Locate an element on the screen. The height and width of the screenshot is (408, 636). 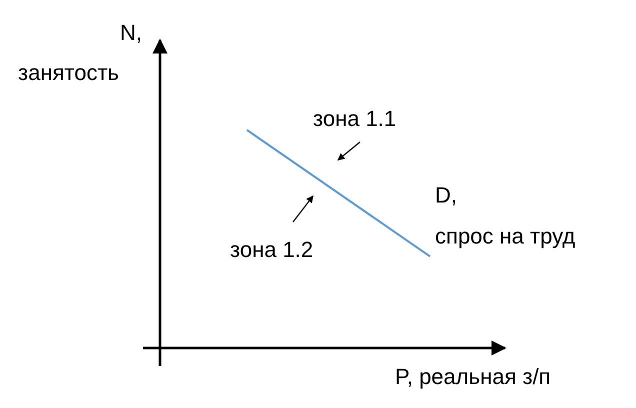
y-axis-title: N, занятость is located at coordinates (80, 52).